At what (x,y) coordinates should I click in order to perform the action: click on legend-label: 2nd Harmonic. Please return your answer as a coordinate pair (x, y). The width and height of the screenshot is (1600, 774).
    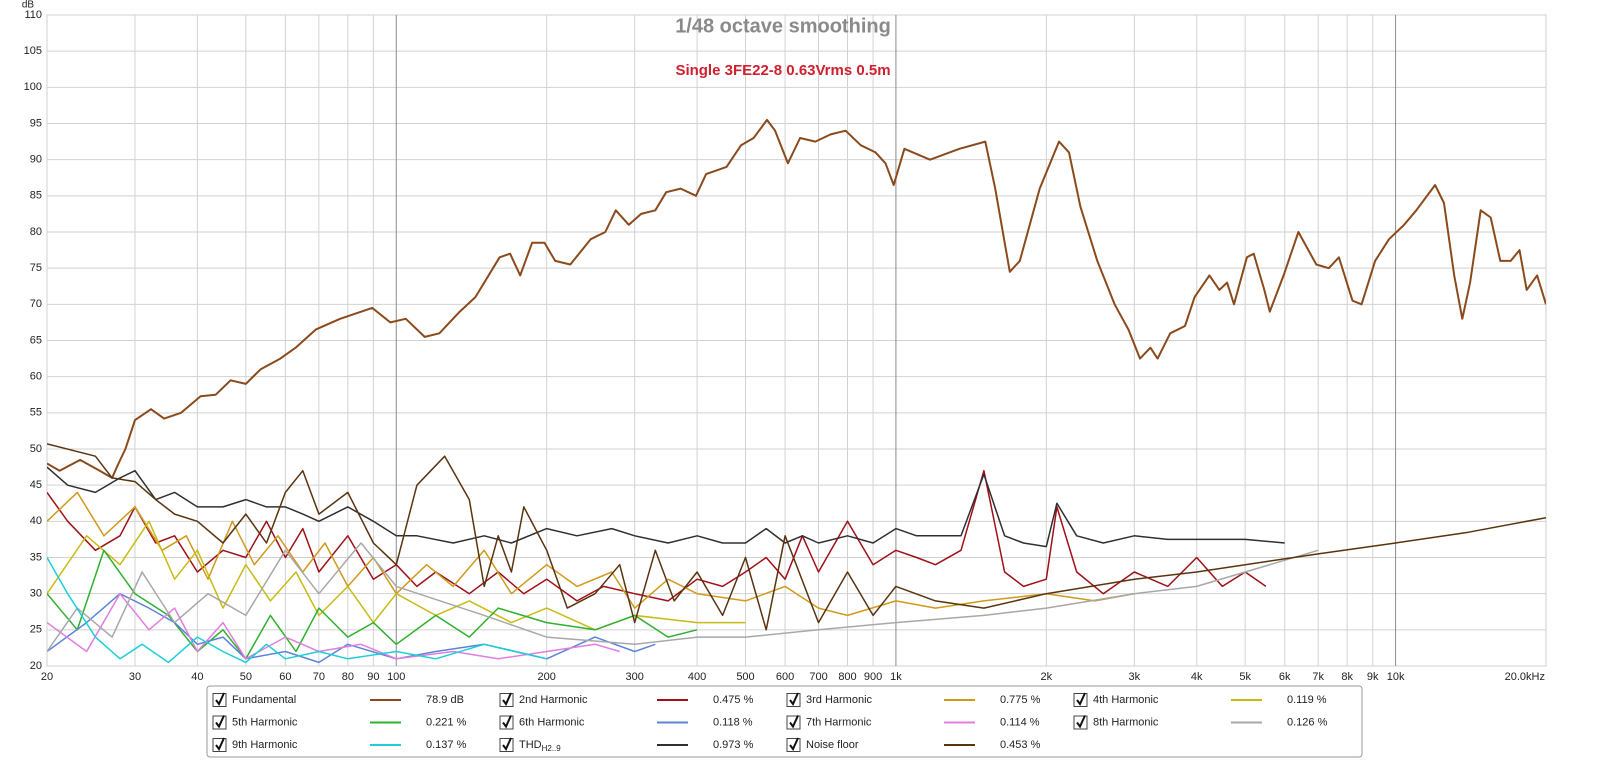
    Looking at the image, I should click on (553, 700).